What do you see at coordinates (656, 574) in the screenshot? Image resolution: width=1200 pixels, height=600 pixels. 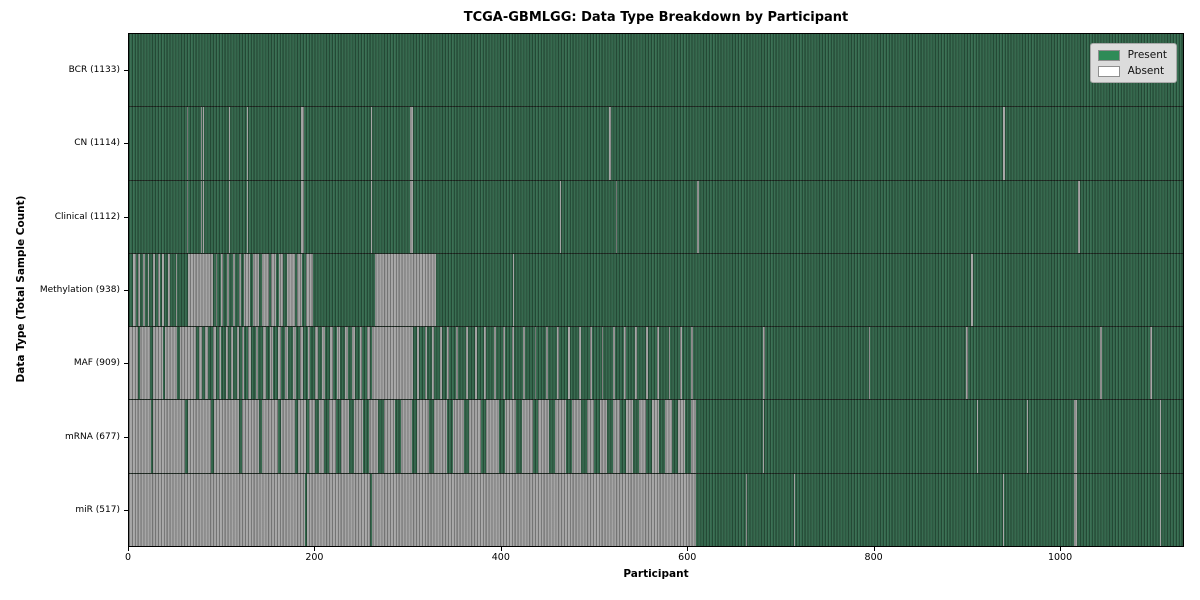 I see `x-axis-label: Participant` at bounding box center [656, 574].